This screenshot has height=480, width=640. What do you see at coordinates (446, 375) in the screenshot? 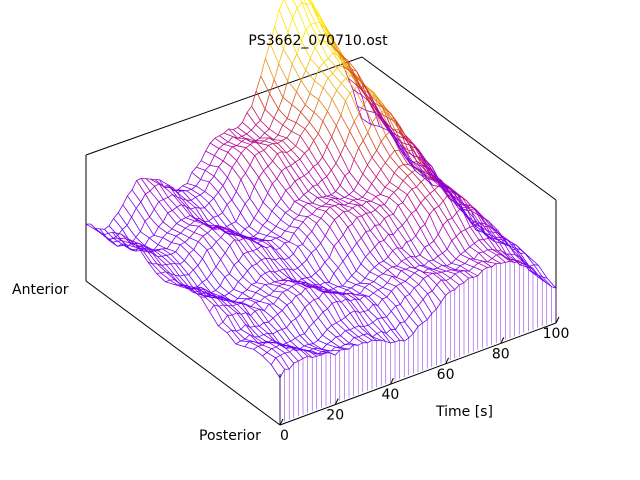
I see `x-tick-label-60: 60` at bounding box center [446, 375].